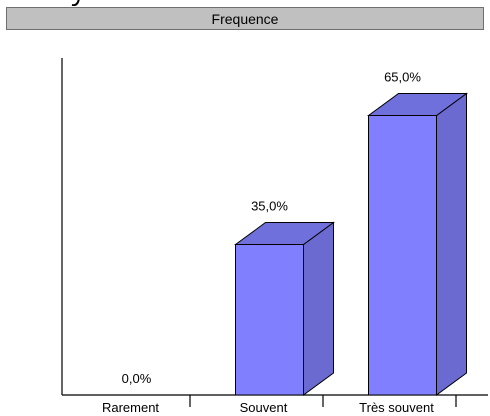  Describe the element at coordinates (318, 308) in the screenshot. I see `bar-souvent-side` at that location.